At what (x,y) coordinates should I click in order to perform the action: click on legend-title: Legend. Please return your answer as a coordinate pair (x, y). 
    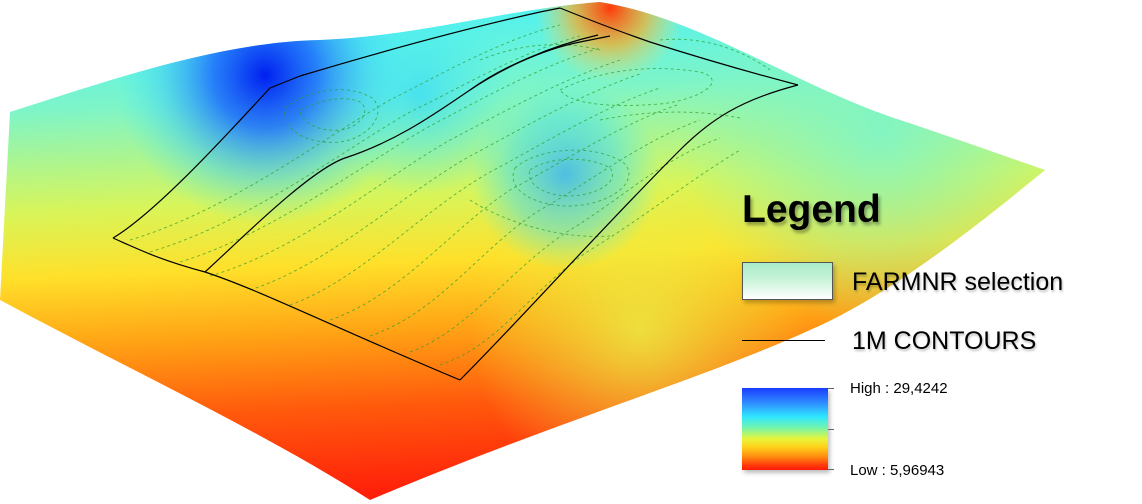
    Looking at the image, I should click on (811, 209).